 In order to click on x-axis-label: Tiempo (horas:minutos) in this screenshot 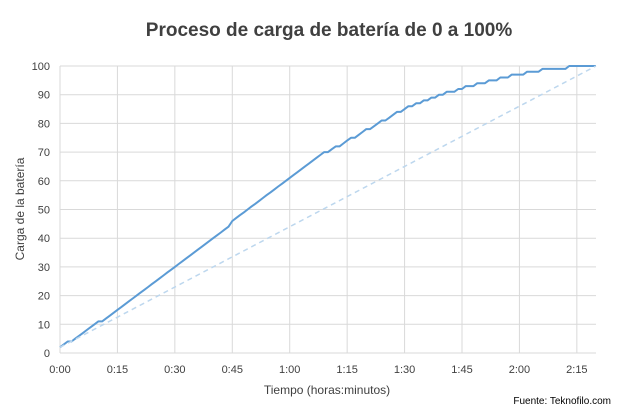, I will do `click(327, 390)`.